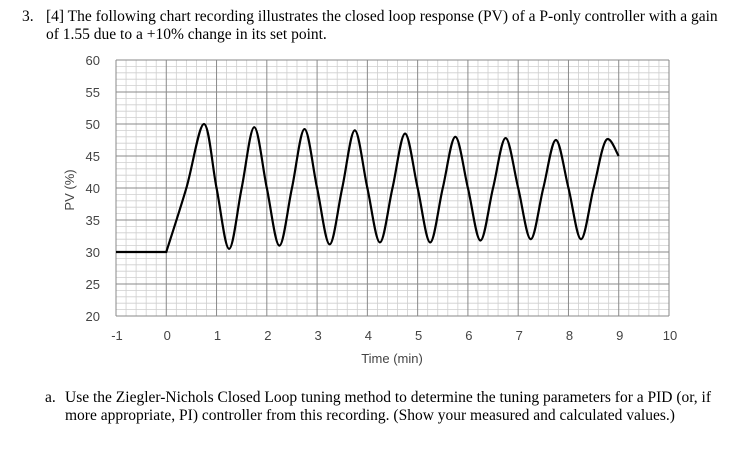 The width and height of the screenshot is (742, 472). Describe the element at coordinates (619, 335) in the screenshot. I see `x-tick-label: 9` at that location.